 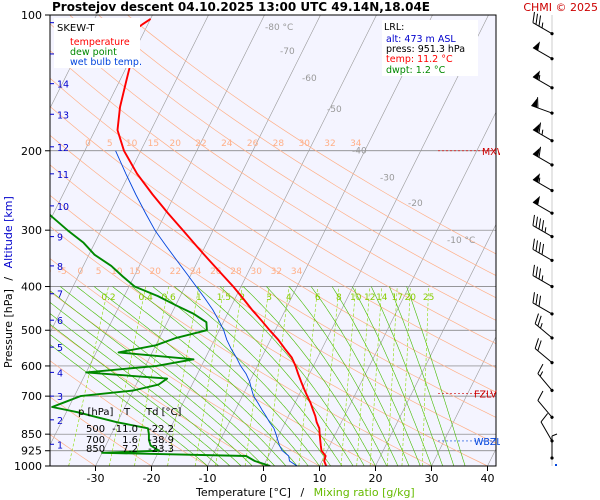 I want to click on legend-dewpoint: dew point, so click(x=93, y=52).